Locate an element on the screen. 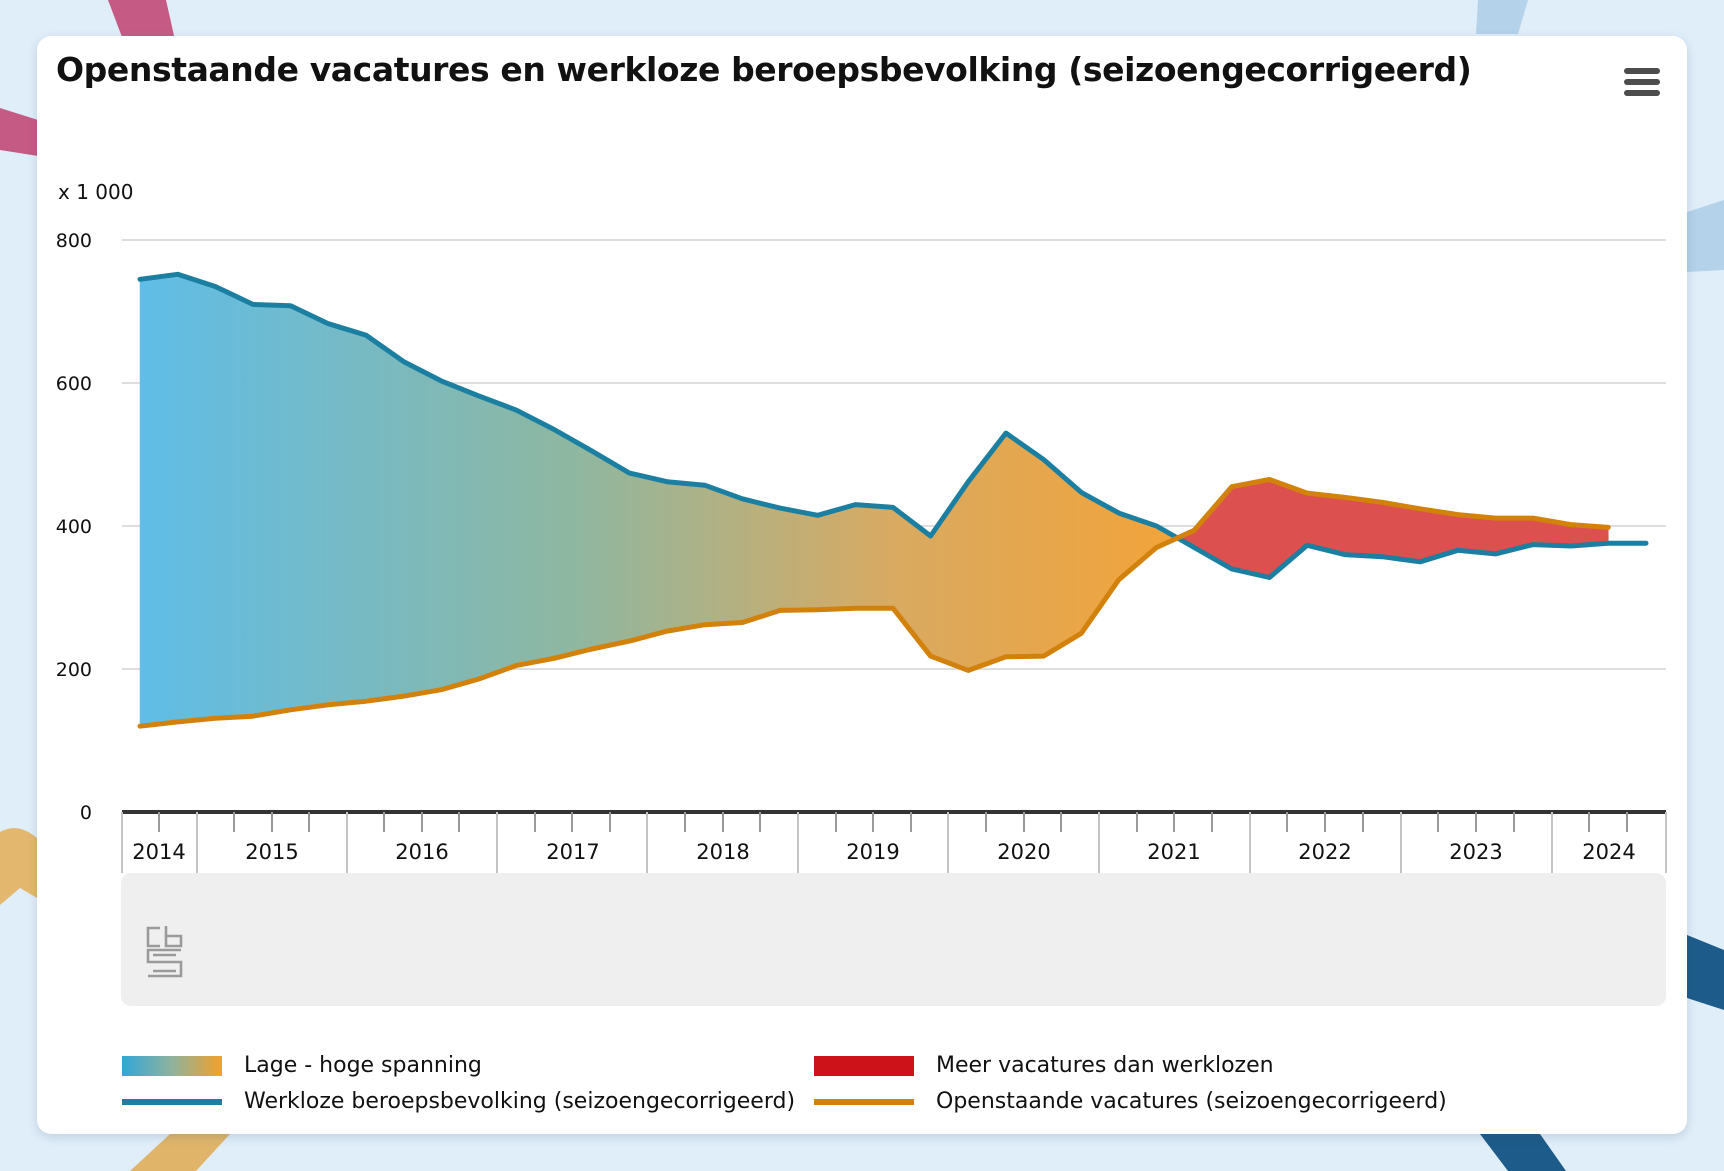  y-tick-label: 0 is located at coordinates (86, 813).